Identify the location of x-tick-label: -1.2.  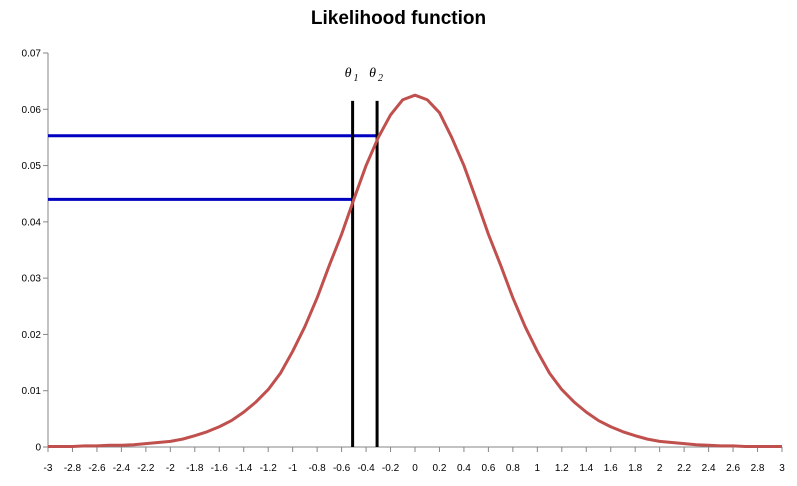
(269, 468).